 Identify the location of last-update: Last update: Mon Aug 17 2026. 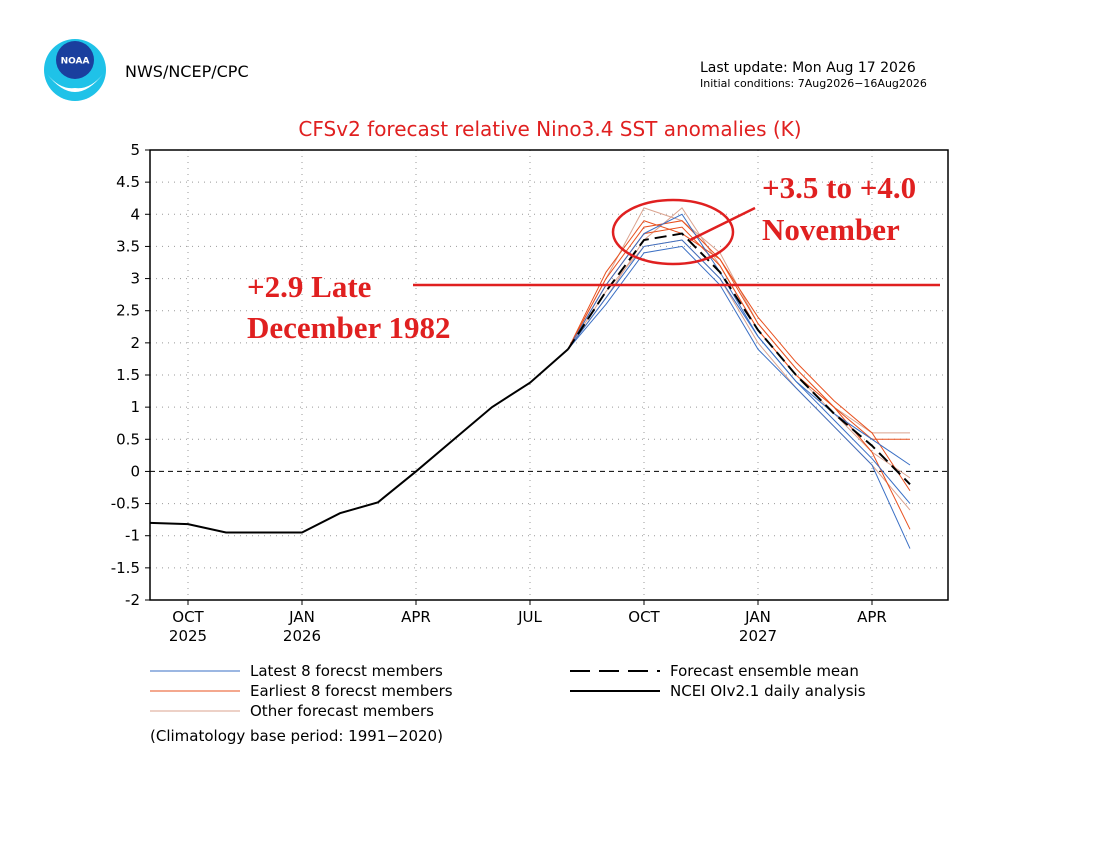
(808, 68).